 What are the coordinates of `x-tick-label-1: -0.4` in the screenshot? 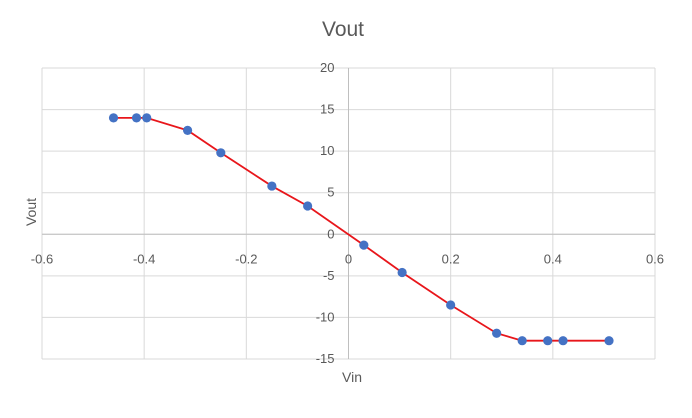 It's located at (144, 258).